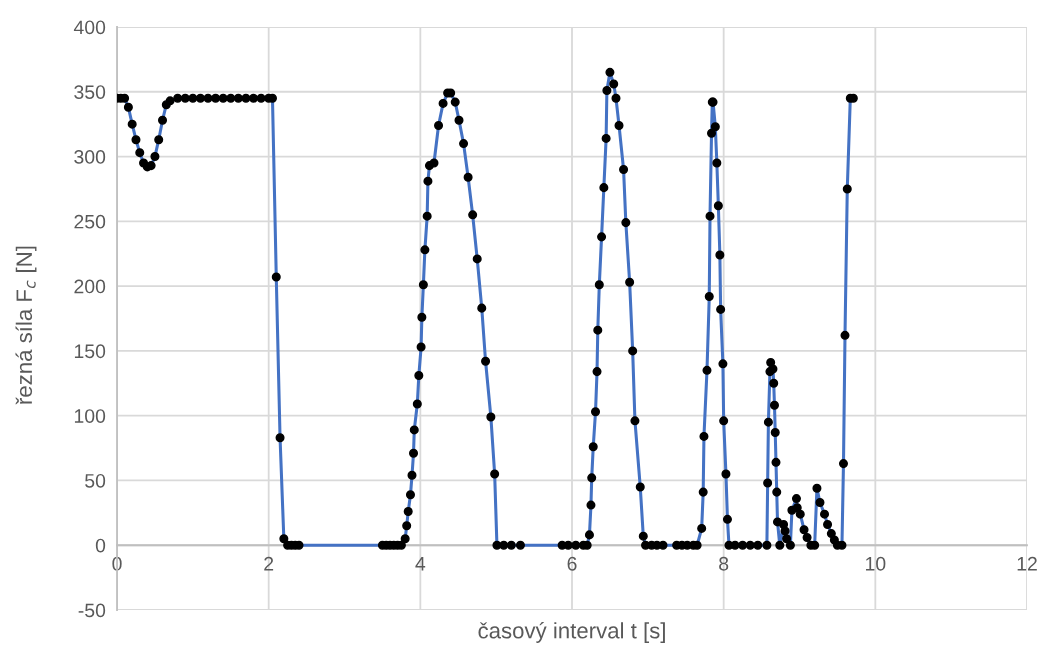 The height and width of the screenshot is (650, 1042). Describe the element at coordinates (420, 564) in the screenshot. I see `x-tick-label: 4` at that location.